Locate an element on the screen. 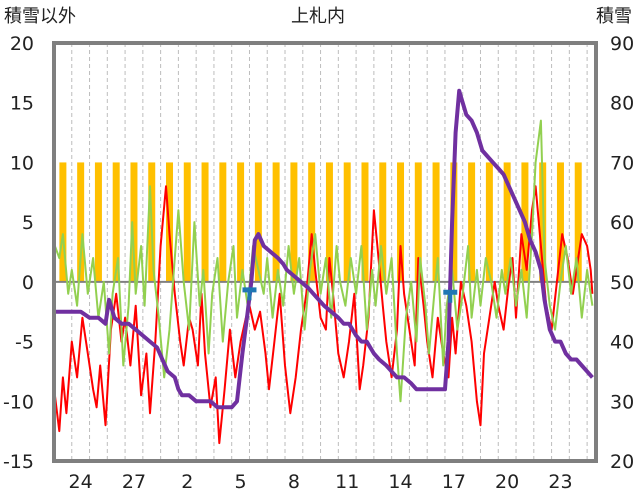  x-tick-label: 27 is located at coordinates (134, 482).